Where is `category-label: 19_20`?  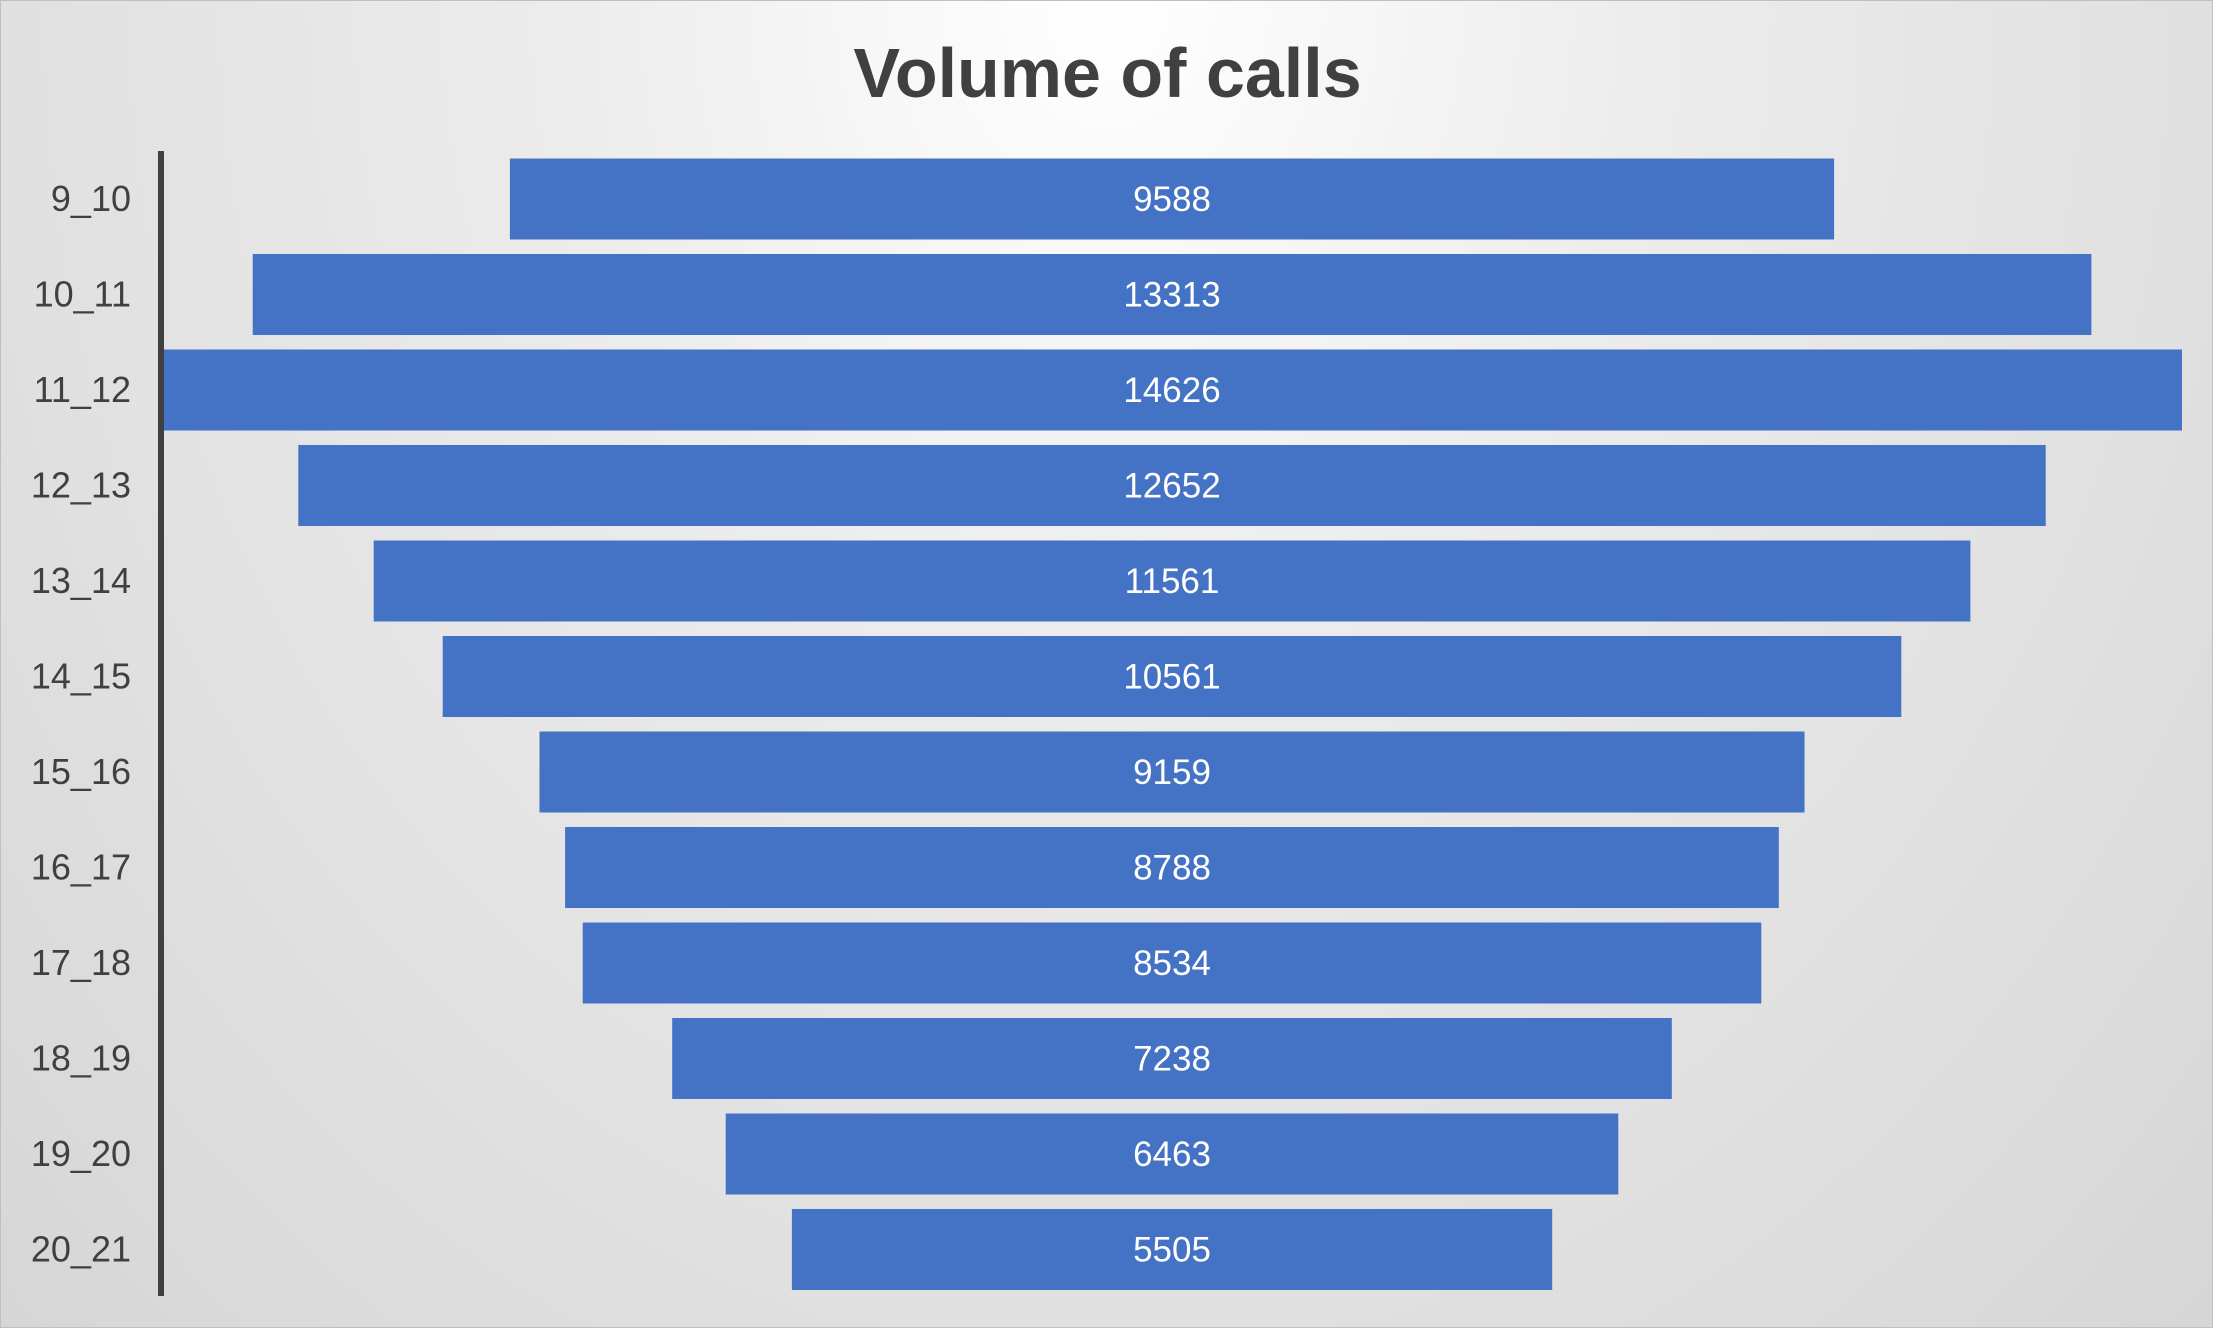
category-label: 19_20 is located at coordinates (81, 1153).